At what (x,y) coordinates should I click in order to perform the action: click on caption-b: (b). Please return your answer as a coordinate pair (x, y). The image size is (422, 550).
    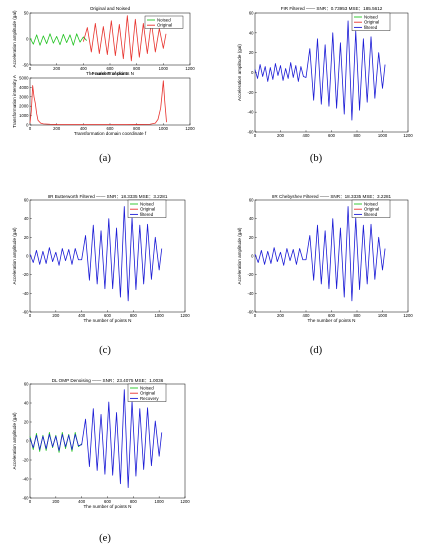
    Looking at the image, I should click on (316, 158).